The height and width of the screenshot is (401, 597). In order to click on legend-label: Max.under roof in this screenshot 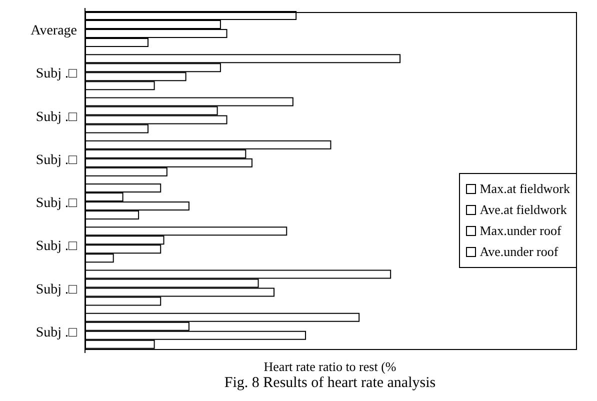, I will do `click(521, 231)`.